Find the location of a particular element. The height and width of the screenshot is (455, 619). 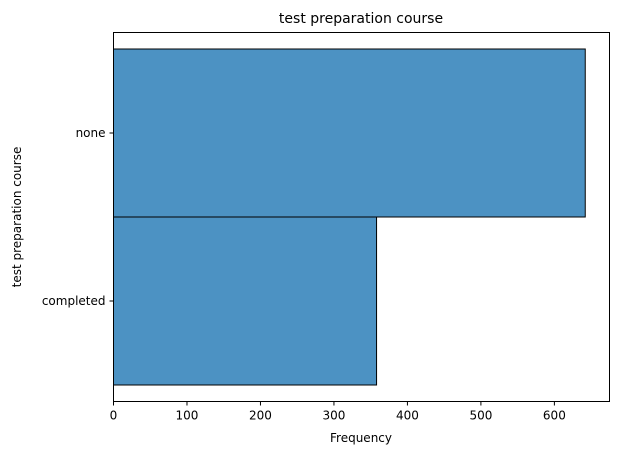

chart-title: test preparation course is located at coordinates (361, 19).